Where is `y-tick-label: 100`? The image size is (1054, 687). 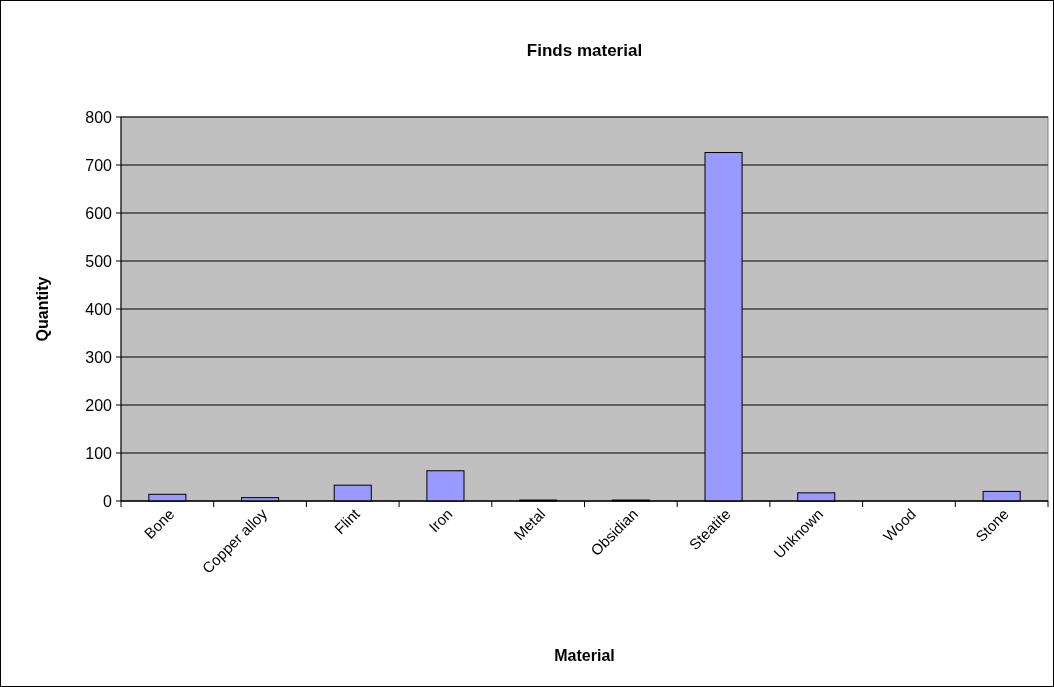
y-tick-label: 100 is located at coordinates (99, 453).